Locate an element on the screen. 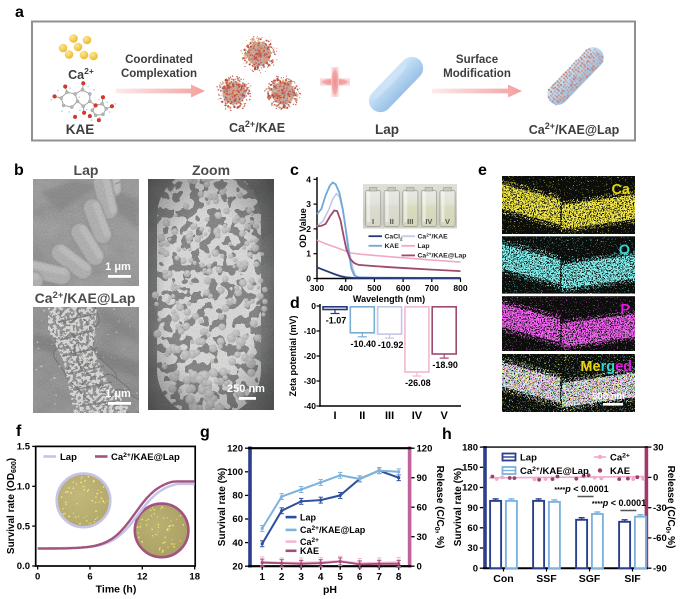 This screenshot has height=599, width=685. svg-text: 500 is located at coordinates (374, 288).